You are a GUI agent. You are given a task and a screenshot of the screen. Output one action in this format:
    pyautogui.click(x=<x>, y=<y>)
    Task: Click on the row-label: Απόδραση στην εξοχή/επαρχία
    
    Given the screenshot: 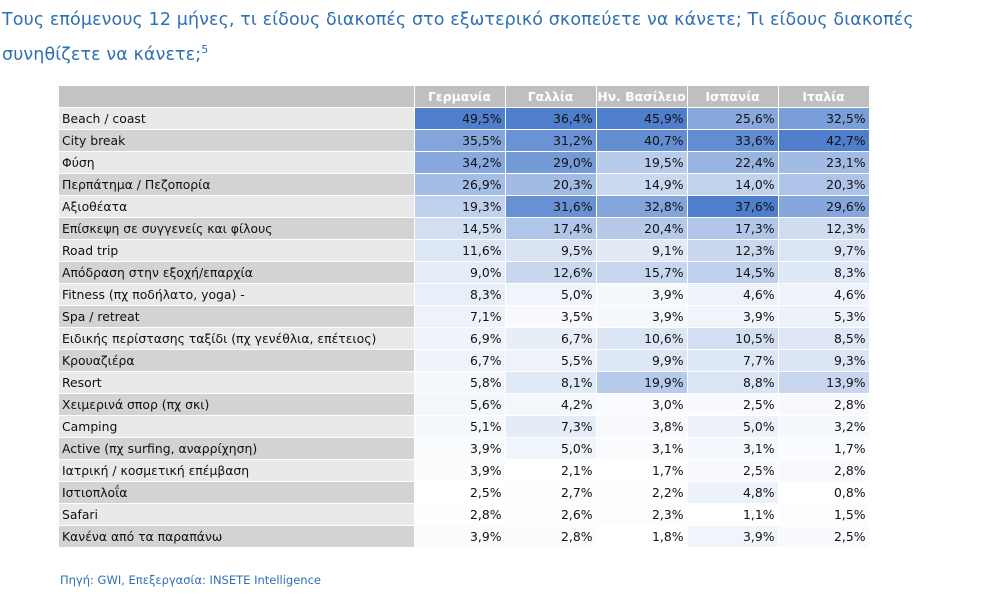 What is the action you would take?
    pyautogui.click(x=237, y=272)
    